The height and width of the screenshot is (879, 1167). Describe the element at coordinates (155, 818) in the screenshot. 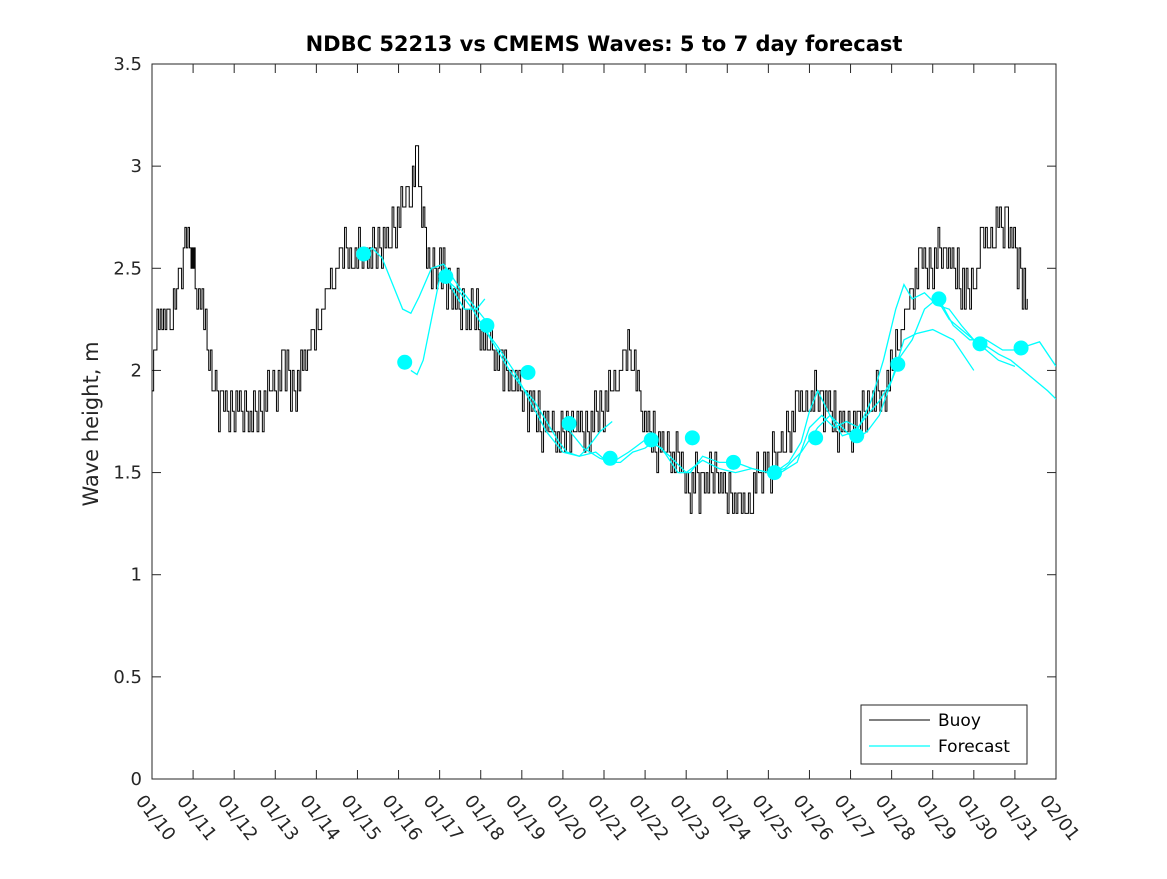

I see `x-tick-label: 01/10` at that location.